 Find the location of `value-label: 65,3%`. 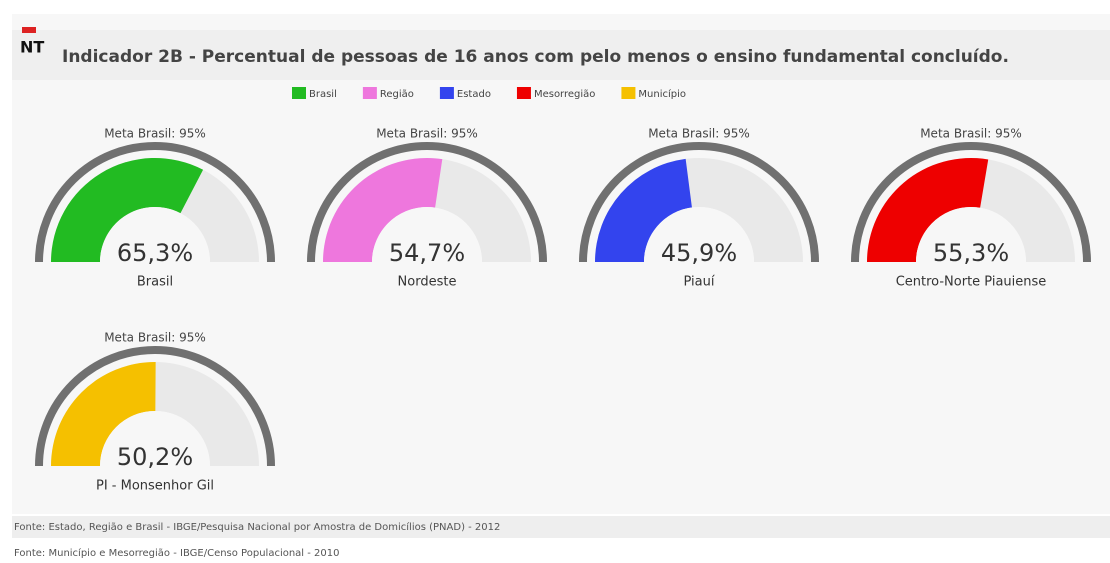

value-label: 65,3% is located at coordinates (155, 253).